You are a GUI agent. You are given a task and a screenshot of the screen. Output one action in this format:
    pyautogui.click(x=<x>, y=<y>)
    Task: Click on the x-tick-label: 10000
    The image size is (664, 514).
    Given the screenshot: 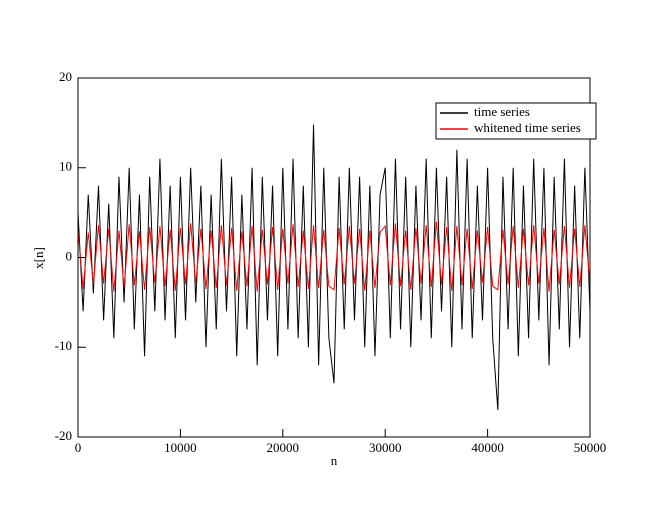 What is the action you would take?
    pyautogui.click(x=180, y=447)
    